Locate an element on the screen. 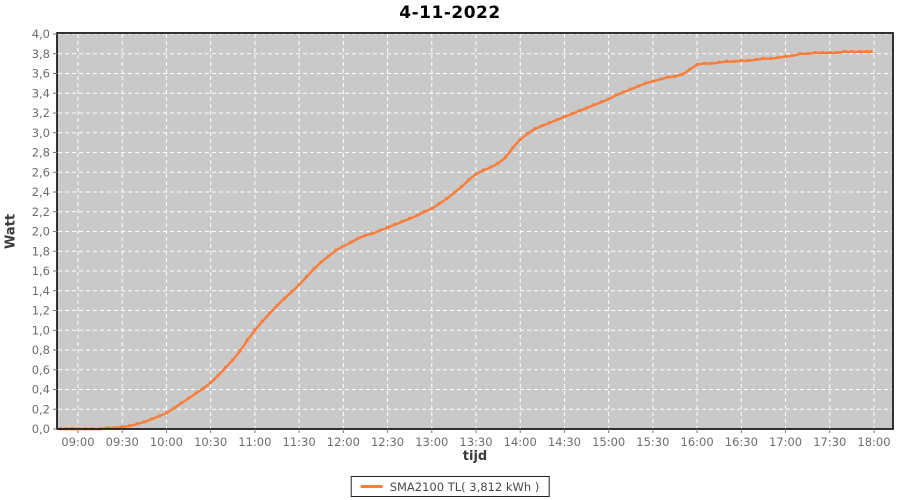 This screenshot has width=900, height=500. x-tick-label: 14:30 is located at coordinates (564, 442).